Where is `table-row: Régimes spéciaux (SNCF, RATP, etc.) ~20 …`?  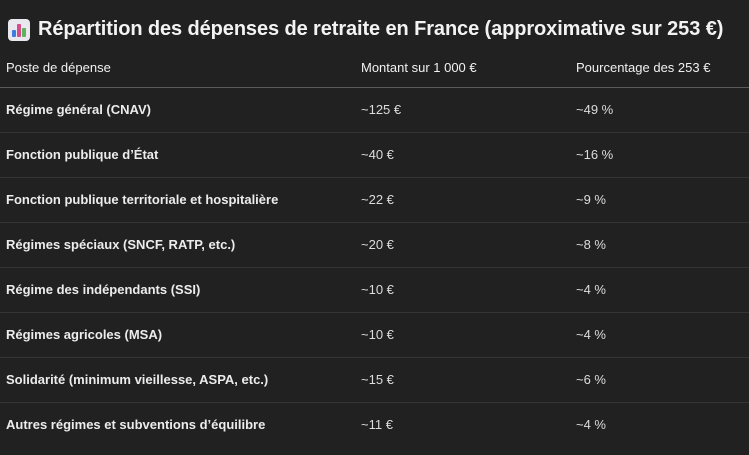
table-row: Régimes spéciaux (SNCF, RATP, etc.) ~20 … is located at coordinates (374, 244).